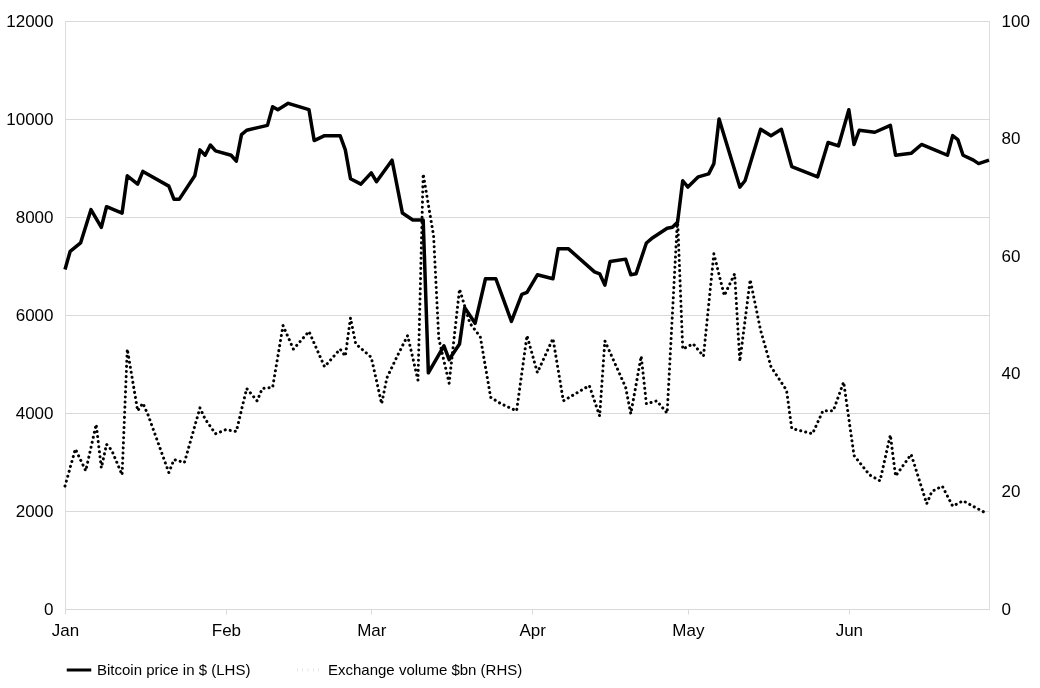 This screenshot has width=1040, height=688. Describe the element at coordinates (1011, 256) in the screenshot. I see `y2-tick-label: 60` at that location.